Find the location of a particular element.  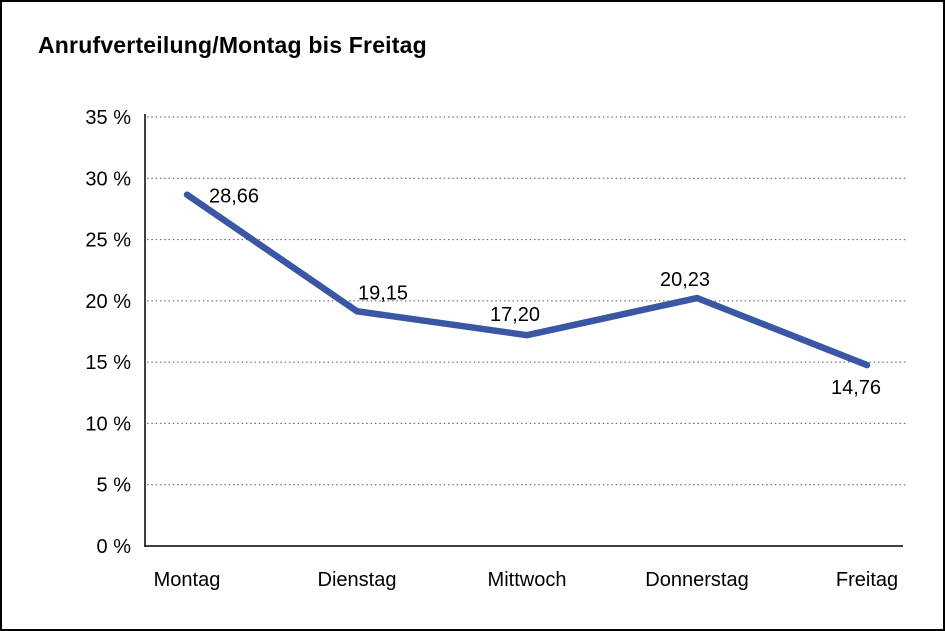

x-tick-label: Freitag is located at coordinates (867, 580).